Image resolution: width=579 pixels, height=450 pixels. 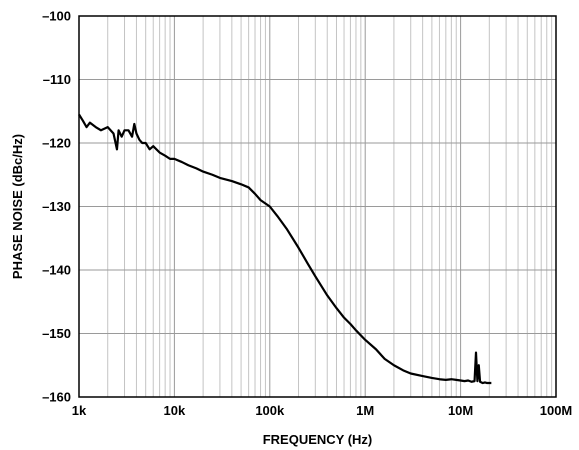 What do you see at coordinates (175, 410) in the screenshot?
I see `x-tick-label: 10k` at bounding box center [175, 410].